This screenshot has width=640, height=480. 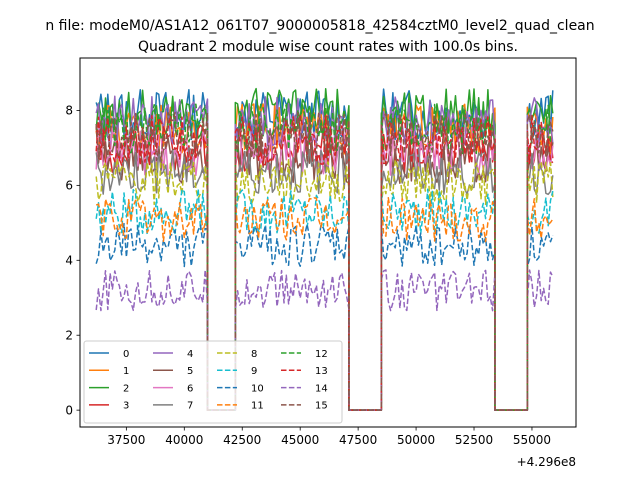 I want to click on x-tick-label: 37500, so click(x=126, y=440).